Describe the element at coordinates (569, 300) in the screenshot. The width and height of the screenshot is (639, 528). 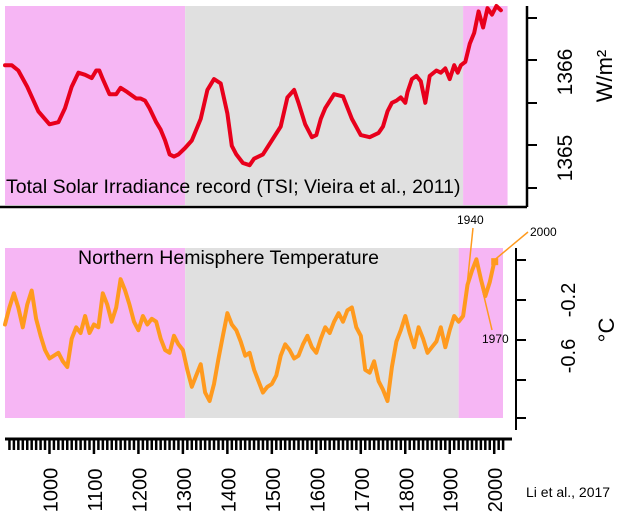
I see `temperature-ytick-label: -0.2` at that location.